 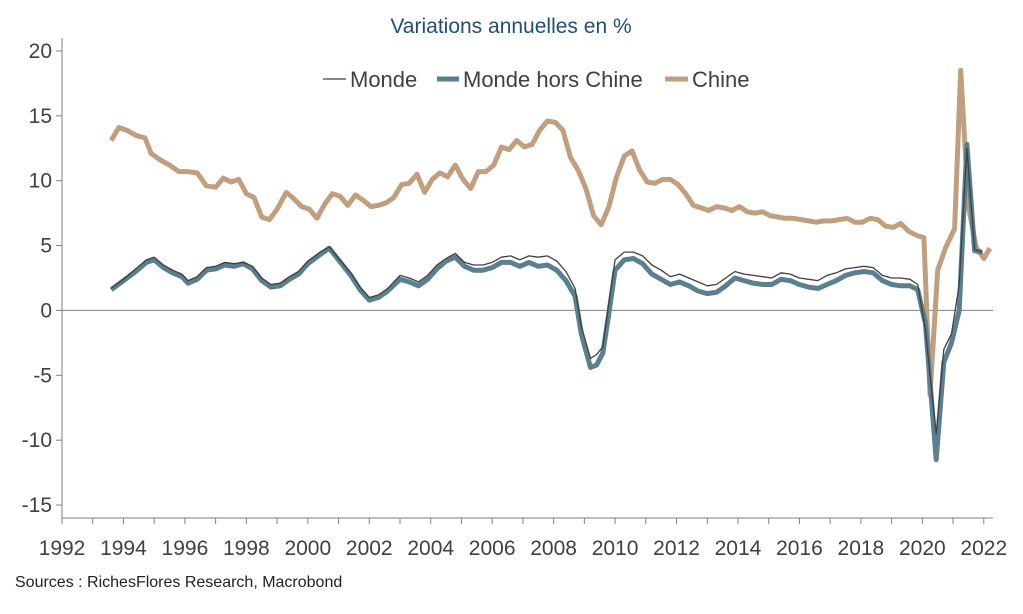 What do you see at coordinates (510, 26) in the screenshot?
I see `chart-title: Variations annuelles en %` at bounding box center [510, 26].